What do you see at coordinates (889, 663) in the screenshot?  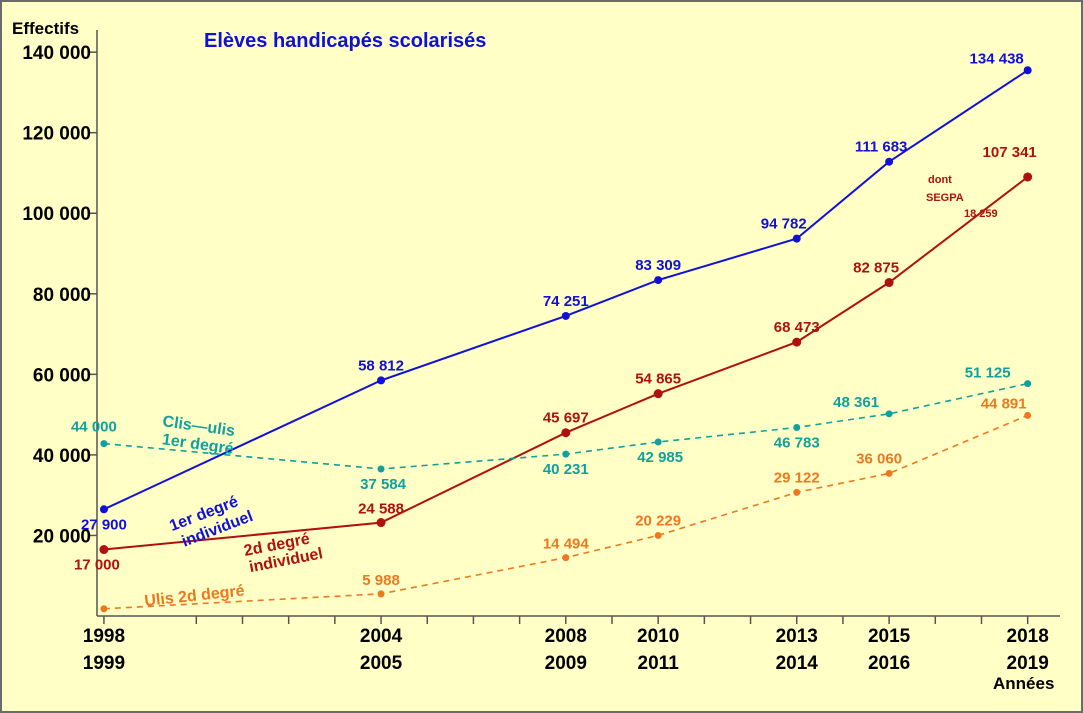 I see `x-tick-label: 2016` at bounding box center [889, 663].